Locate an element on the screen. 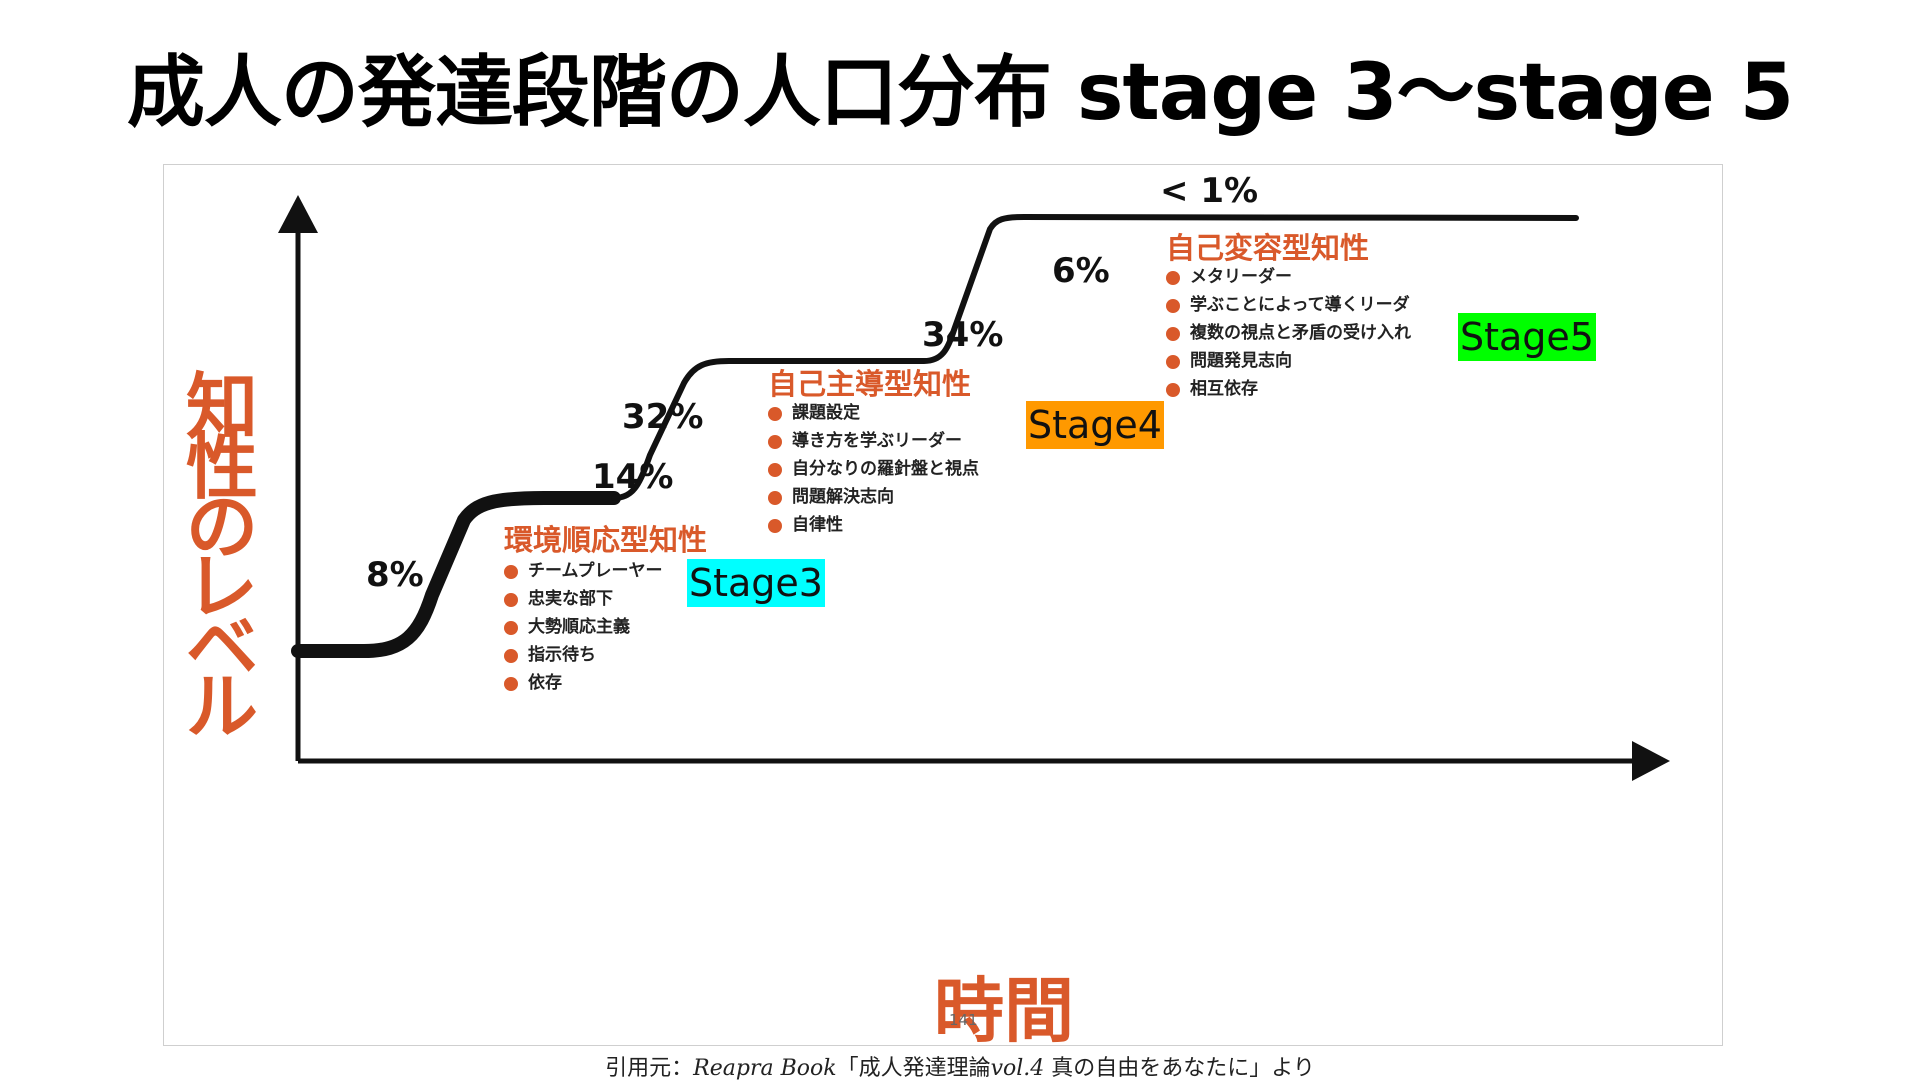 This screenshot has height=1082, width=1920. percent-32: 32% is located at coordinates (663, 417).